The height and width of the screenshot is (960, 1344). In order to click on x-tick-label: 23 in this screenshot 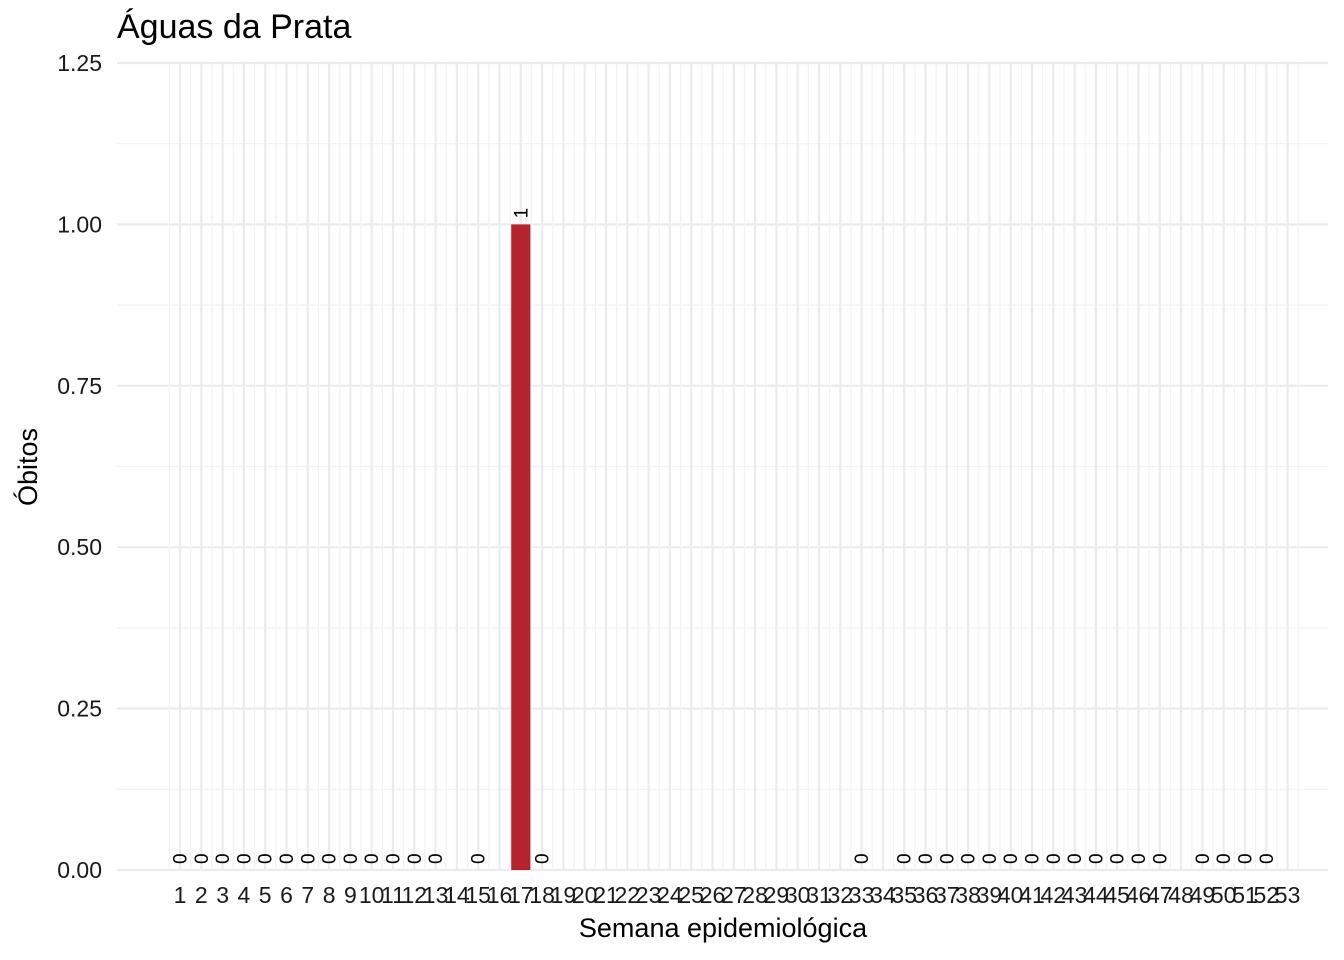, I will do `click(649, 895)`.